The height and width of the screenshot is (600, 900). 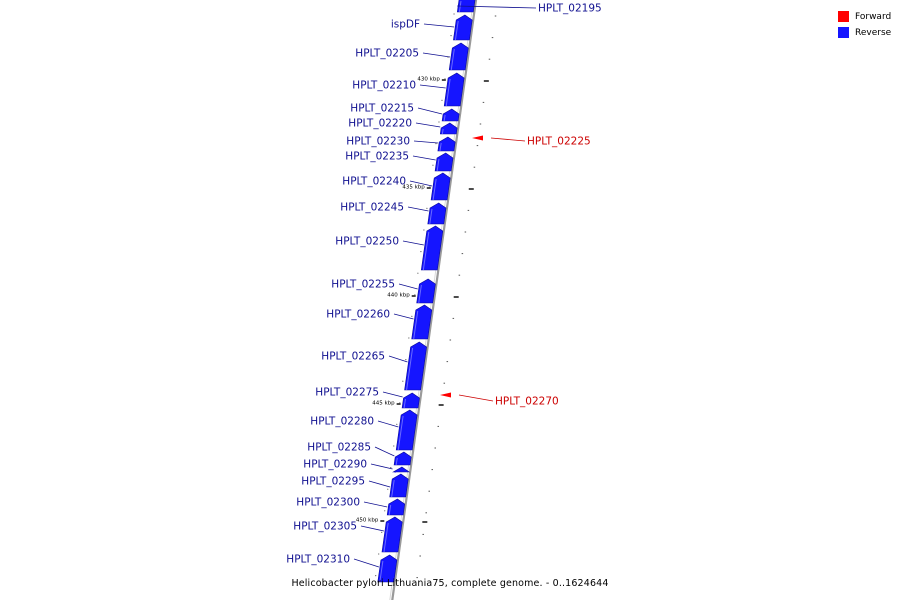 I want to click on legend: Forward Reverse, so click(x=864, y=25).